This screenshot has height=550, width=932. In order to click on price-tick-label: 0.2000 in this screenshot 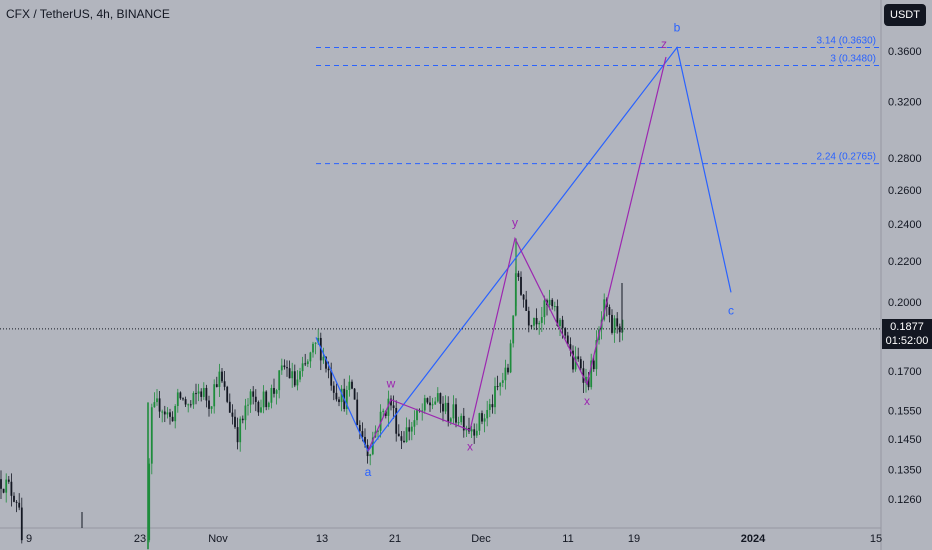, I will do `click(905, 303)`.